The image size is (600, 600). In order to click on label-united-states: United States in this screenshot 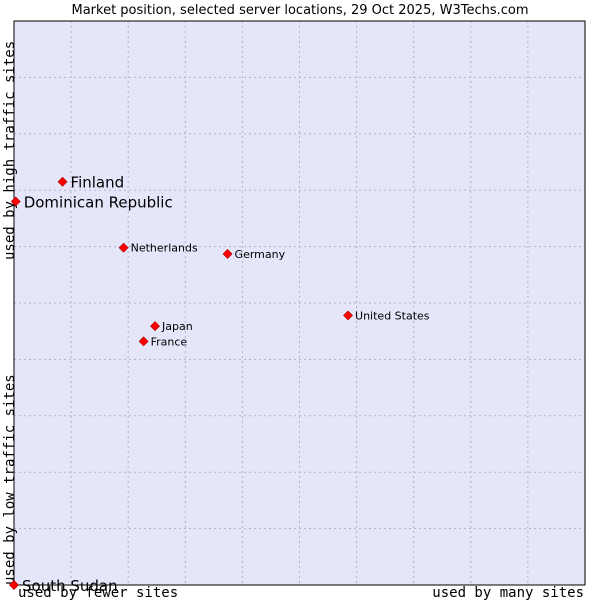, I will do `click(392, 315)`.